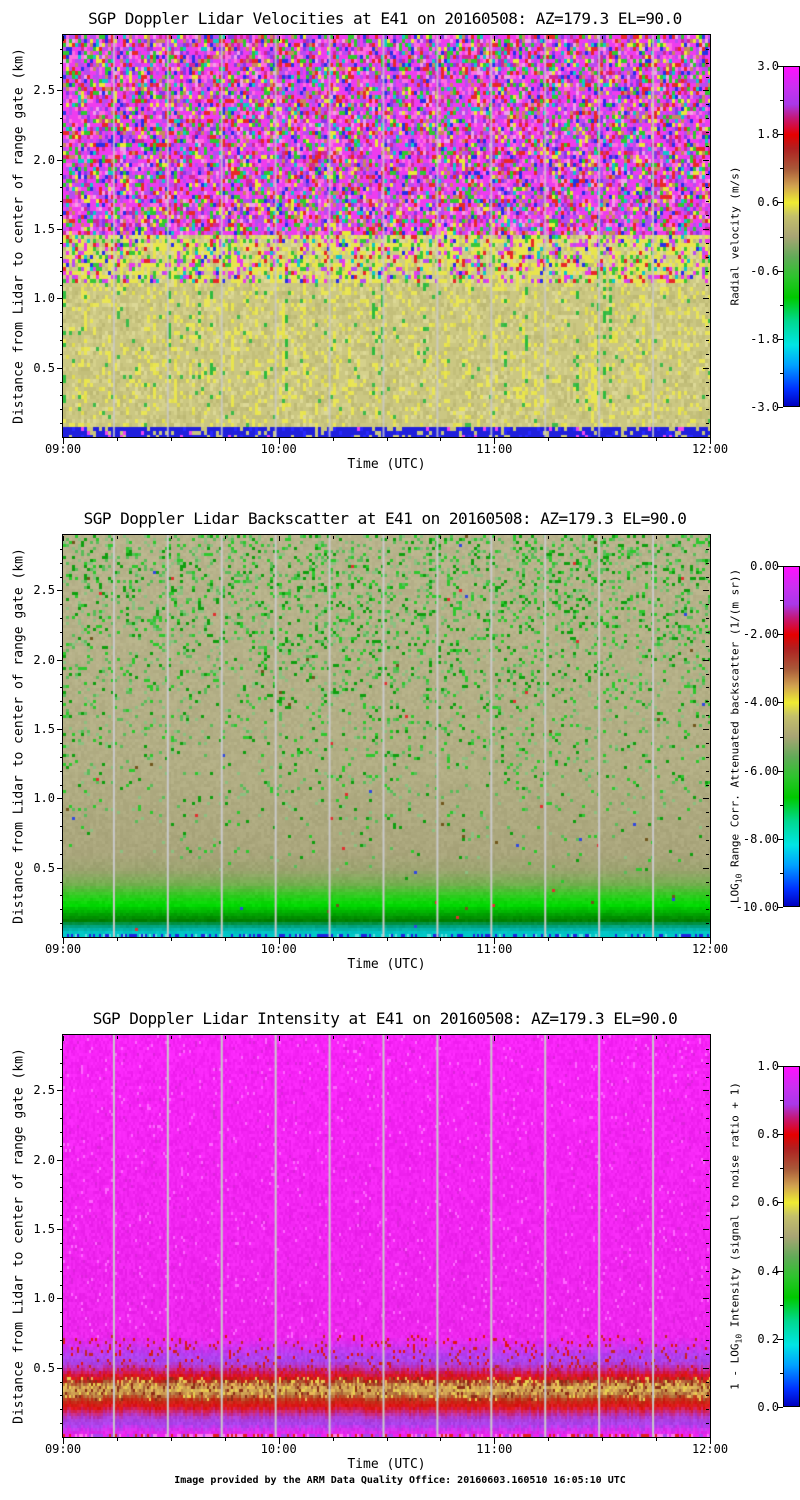 The width and height of the screenshot is (800, 1500). I want to click on y-tick-label: 0.5, so click(44, 867).